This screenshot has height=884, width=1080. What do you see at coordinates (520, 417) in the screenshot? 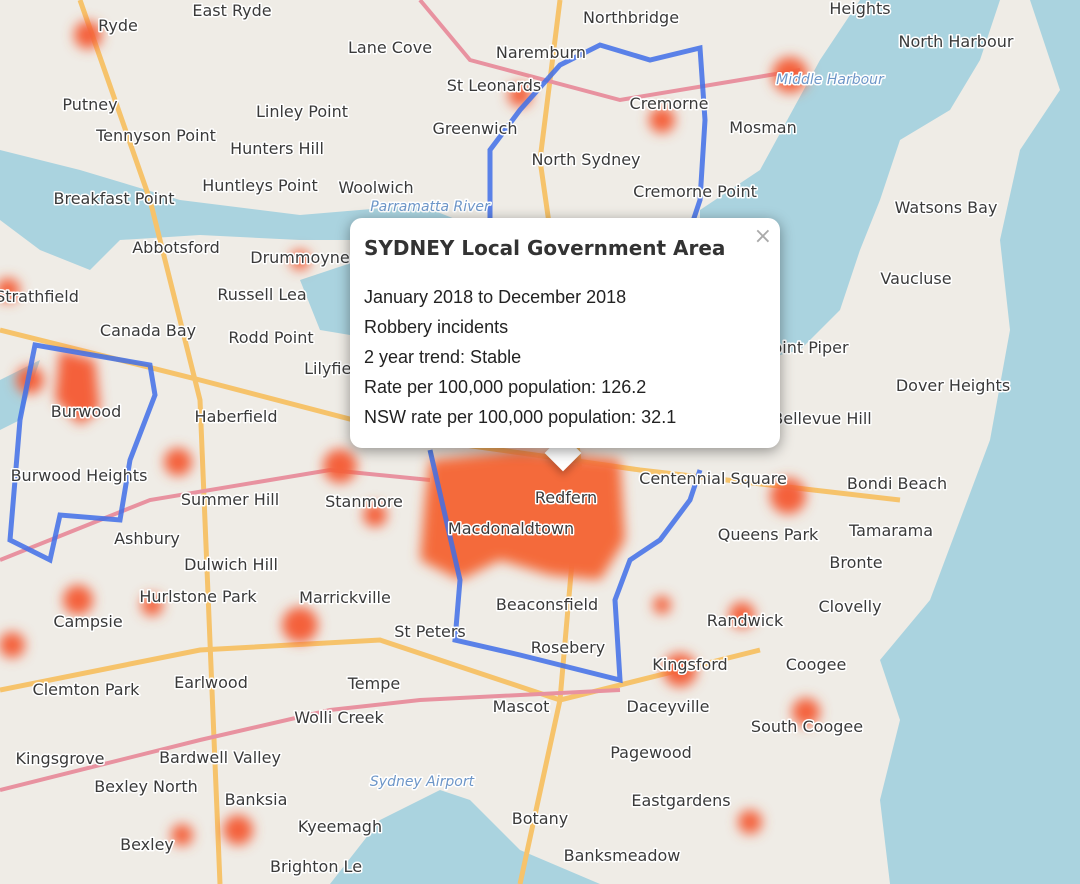
I see `popup-line: NSW rate per 100,000 population: 32.1` at bounding box center [520, 417].